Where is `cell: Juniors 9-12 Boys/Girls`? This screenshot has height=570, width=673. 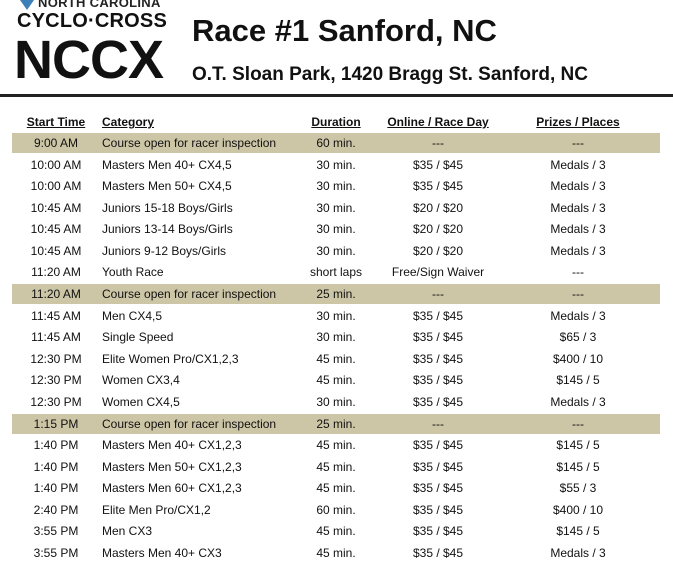 cell: Juniors 9-12 Boys/Girls is located at coordinates (164, 250).